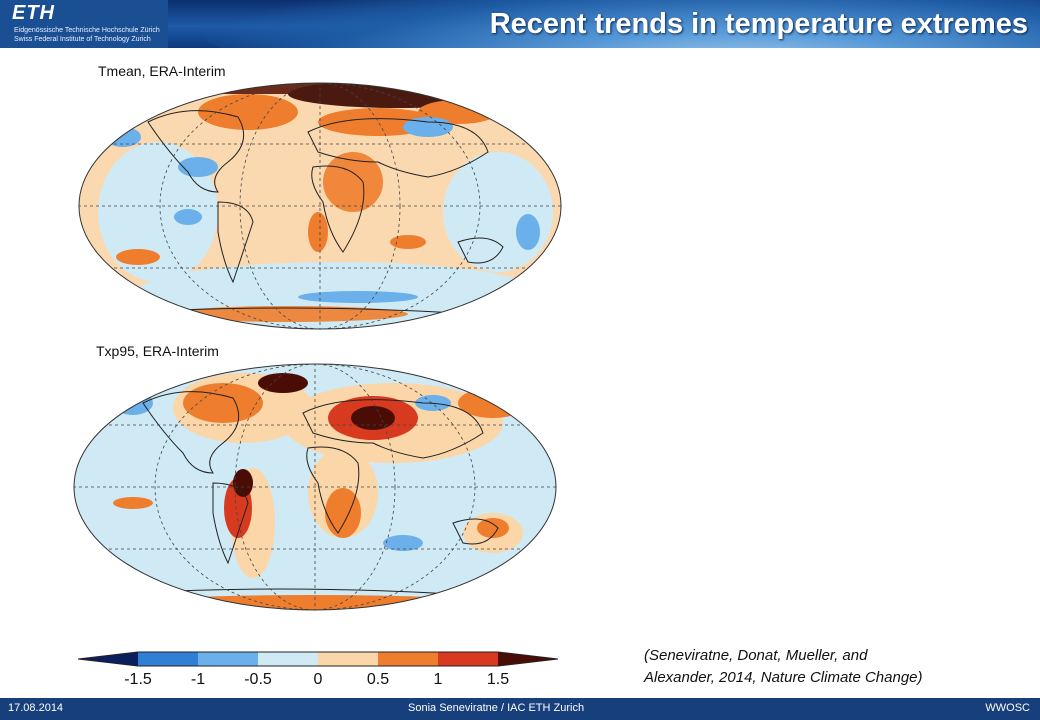  Describe the element at coordinates (33, 13) in the screenshot. I see `eth-logo-text: ETH` at that location.